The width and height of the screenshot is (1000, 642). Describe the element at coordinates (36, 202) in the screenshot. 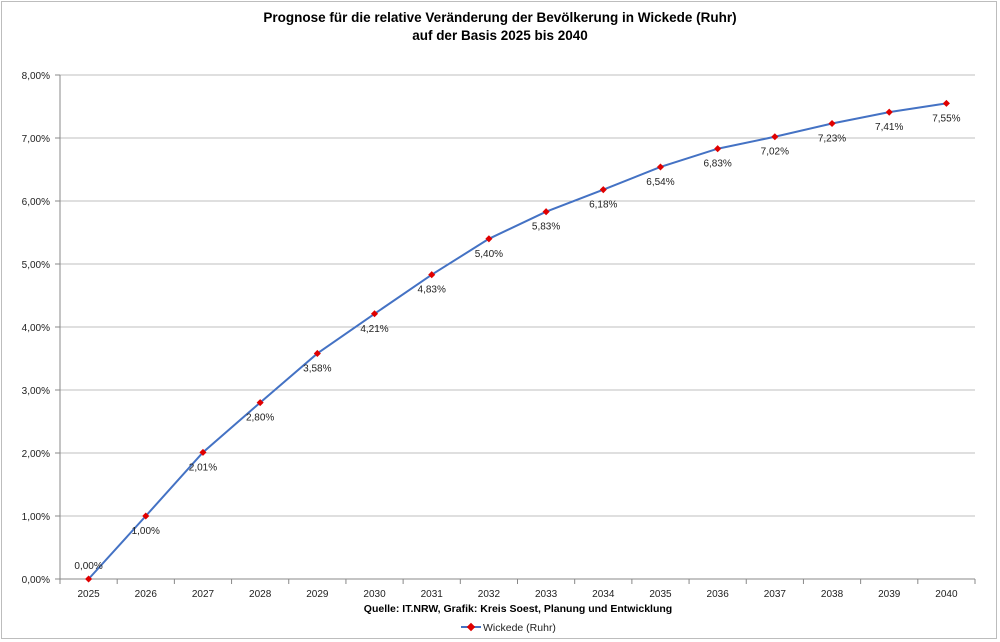

I see `y-tick-label: 6,00%` at that location.